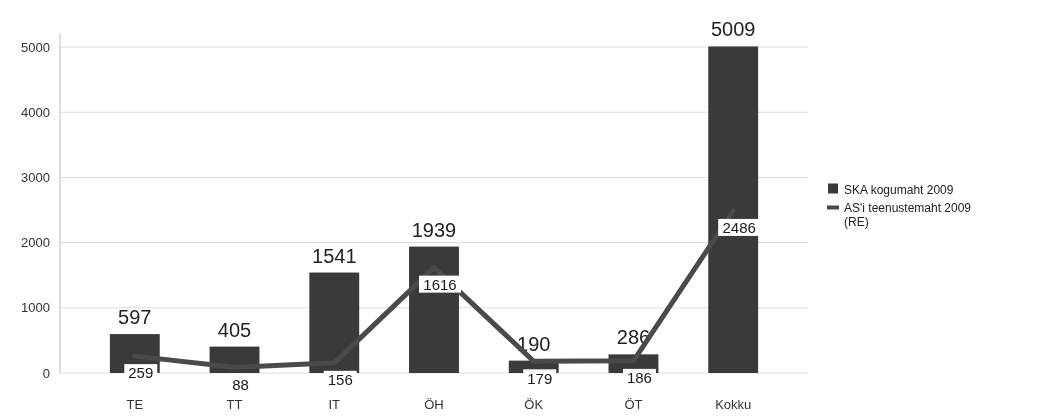  Describe the element at coordinates (733, 29) in the screenshot. I see `data-label: 5009` at that location.